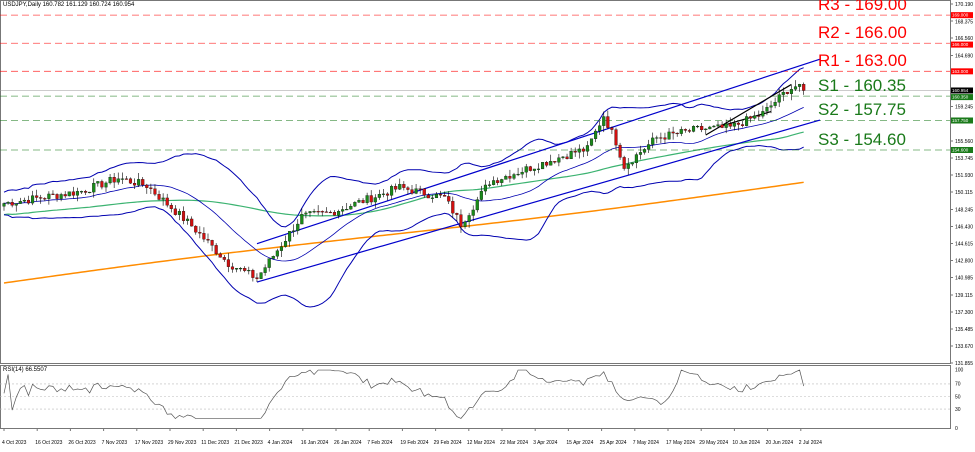 The image size is (975, 452). I want to click on y-tick-label: 151.930, so click(964, 176).